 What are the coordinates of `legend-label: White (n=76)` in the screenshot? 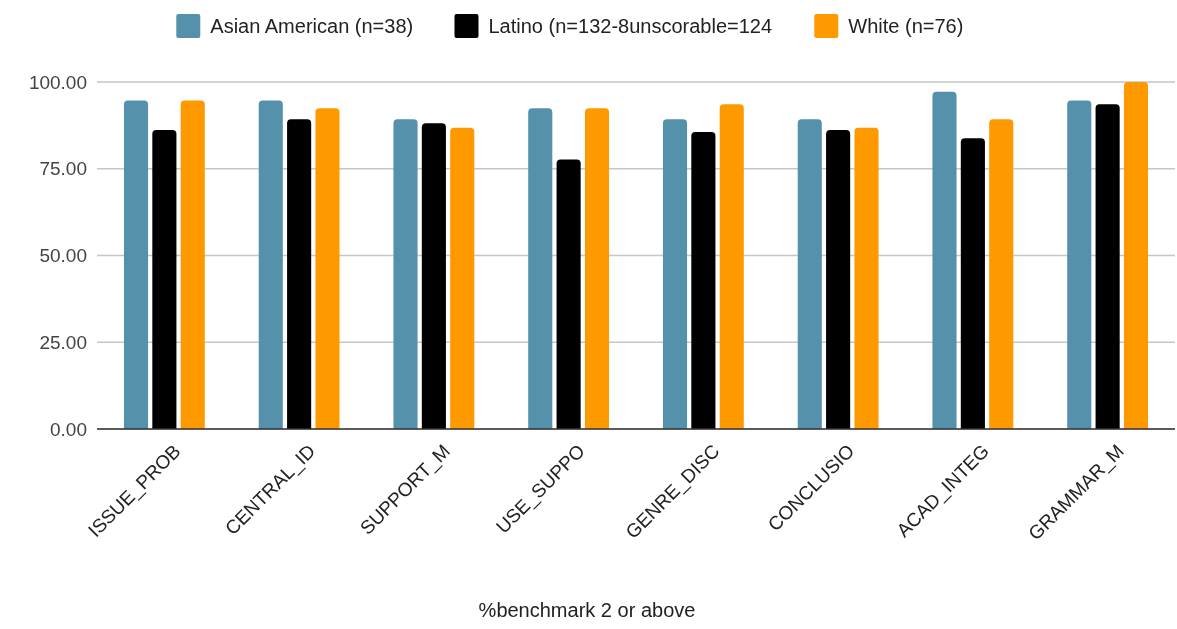 It's located at (906, 26).